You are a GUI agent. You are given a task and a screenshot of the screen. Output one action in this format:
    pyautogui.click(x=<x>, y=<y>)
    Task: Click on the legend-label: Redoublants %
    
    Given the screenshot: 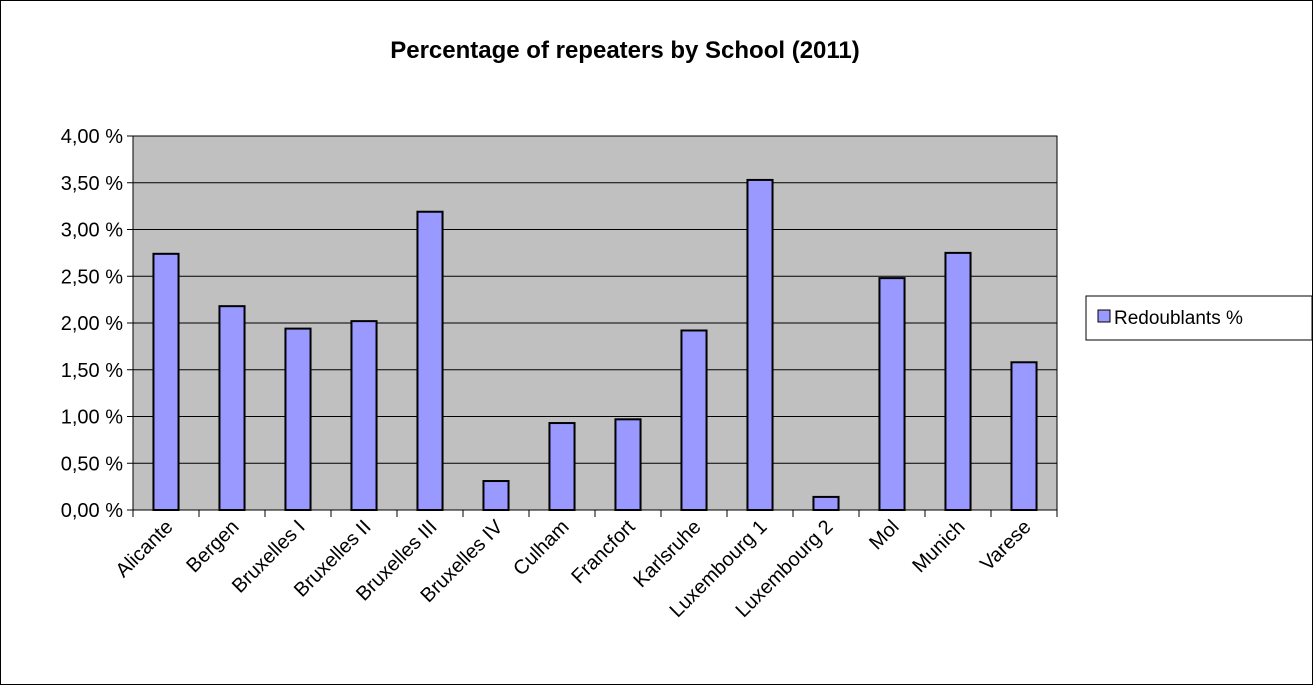 What is the action you would take?
    pyautogui.click(x=1178, y=318)
    